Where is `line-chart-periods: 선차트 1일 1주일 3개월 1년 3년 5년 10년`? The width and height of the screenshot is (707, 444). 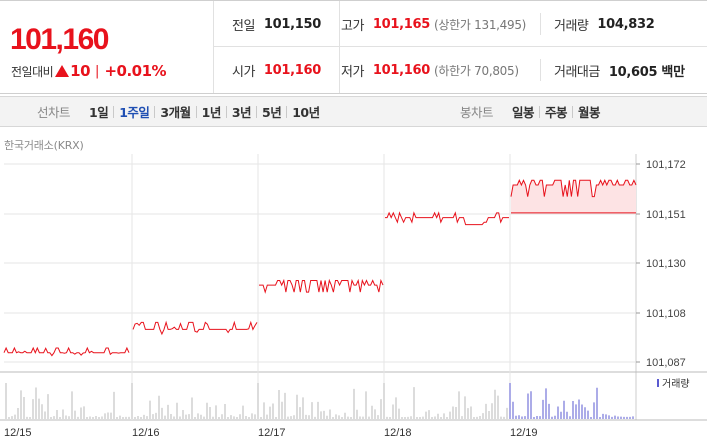
line-chart-periods: 선차트 1일 1주일 3개월 1년 3년 5년 10년 is located at coordinates (181, 111).